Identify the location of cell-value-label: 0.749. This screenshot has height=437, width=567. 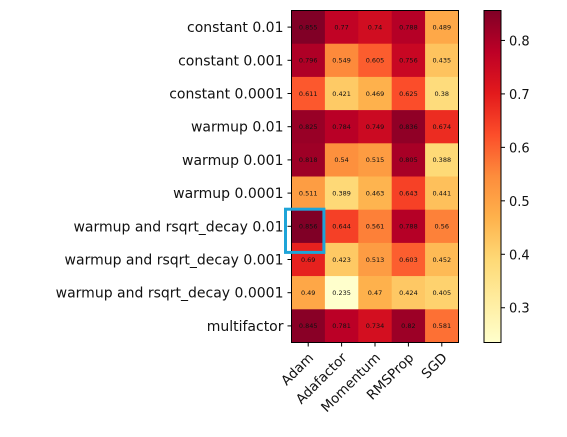
(375, 127).